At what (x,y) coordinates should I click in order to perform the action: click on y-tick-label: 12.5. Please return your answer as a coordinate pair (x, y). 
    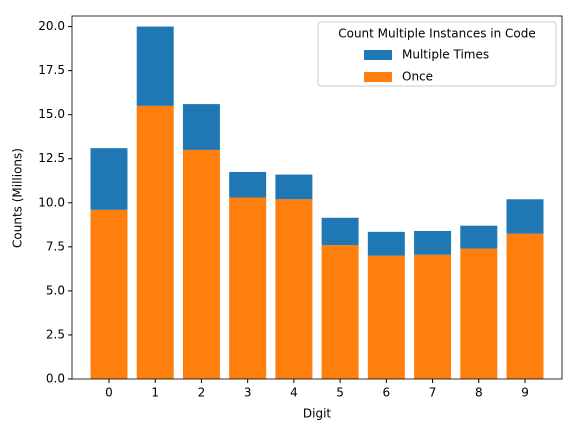
    Looking at the image, I should click on (51, 158).